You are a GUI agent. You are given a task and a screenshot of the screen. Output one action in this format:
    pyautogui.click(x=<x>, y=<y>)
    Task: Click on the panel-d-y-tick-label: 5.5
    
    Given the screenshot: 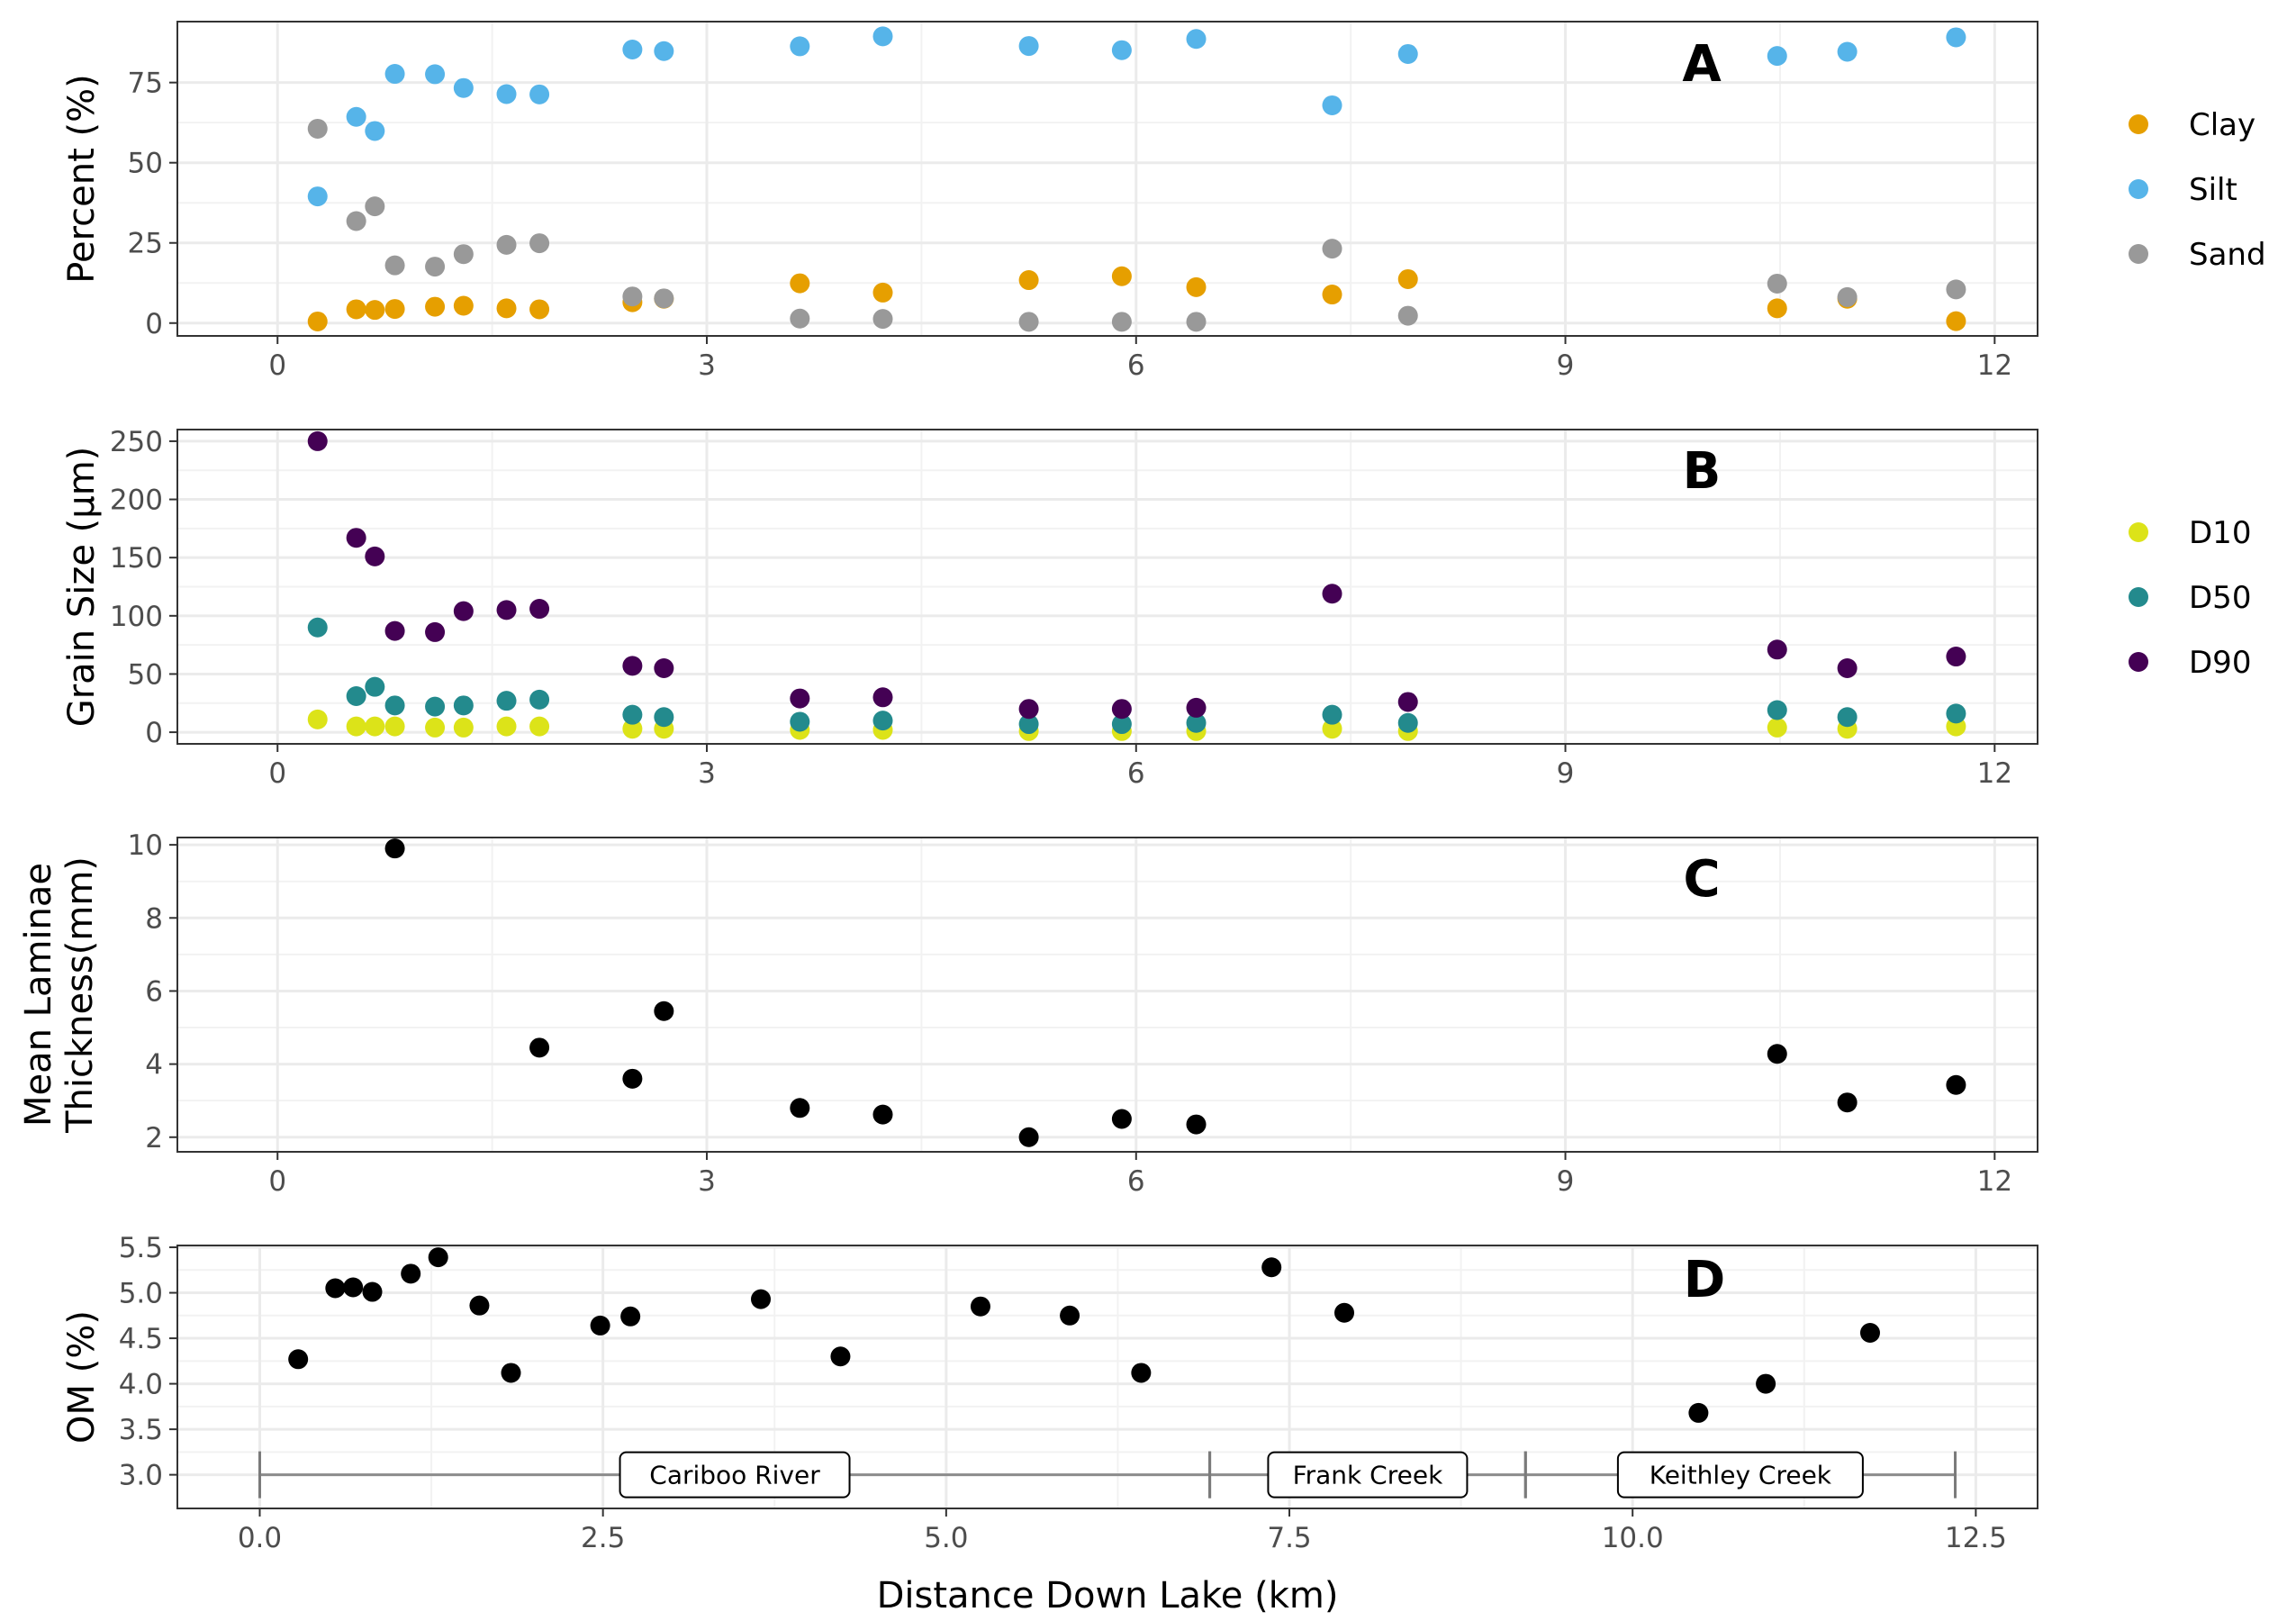 What is the action you would take?
    pyautogui.click(x=141, y=1248)
    